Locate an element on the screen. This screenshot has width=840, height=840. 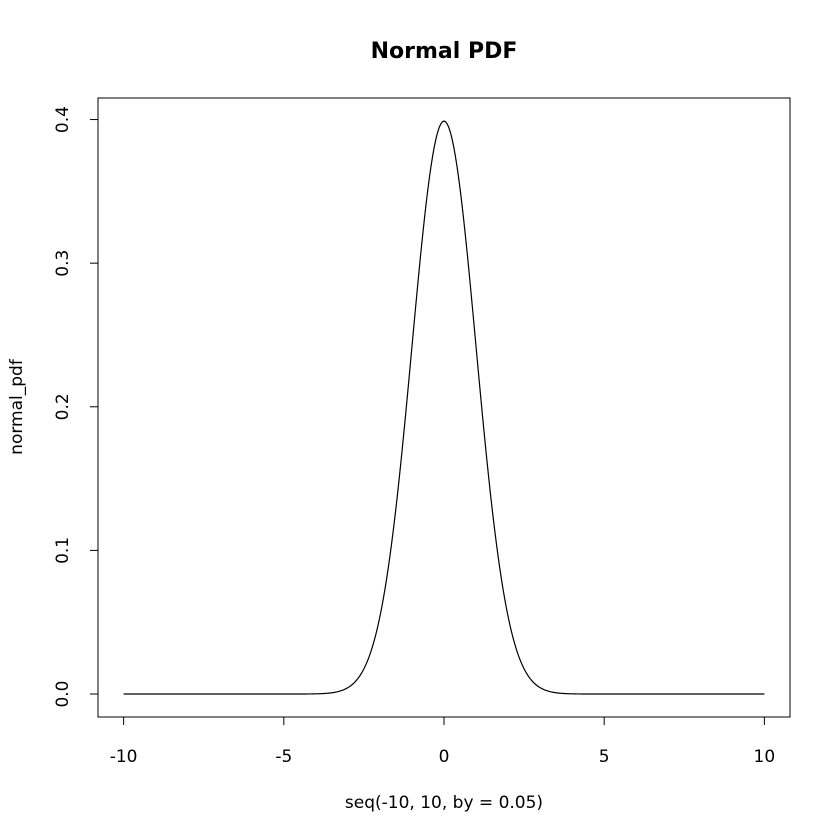
x-axis-label: seq(-10, 10, by = 0.05) is located at coordinates (444, 803).